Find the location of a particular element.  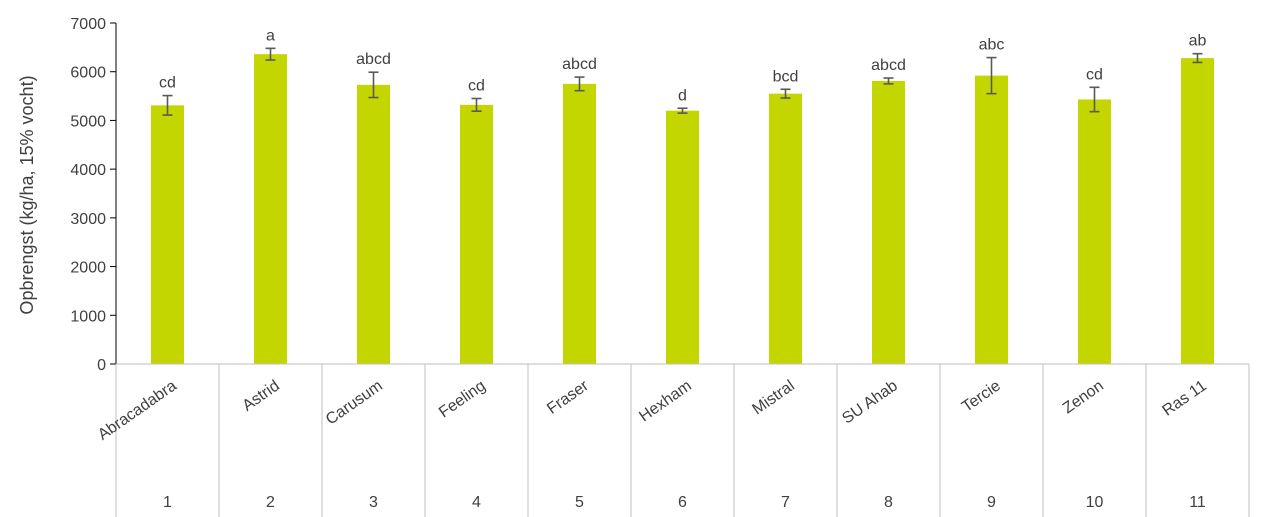

x-category-number: 10 is located at coordinates (1095, 502).